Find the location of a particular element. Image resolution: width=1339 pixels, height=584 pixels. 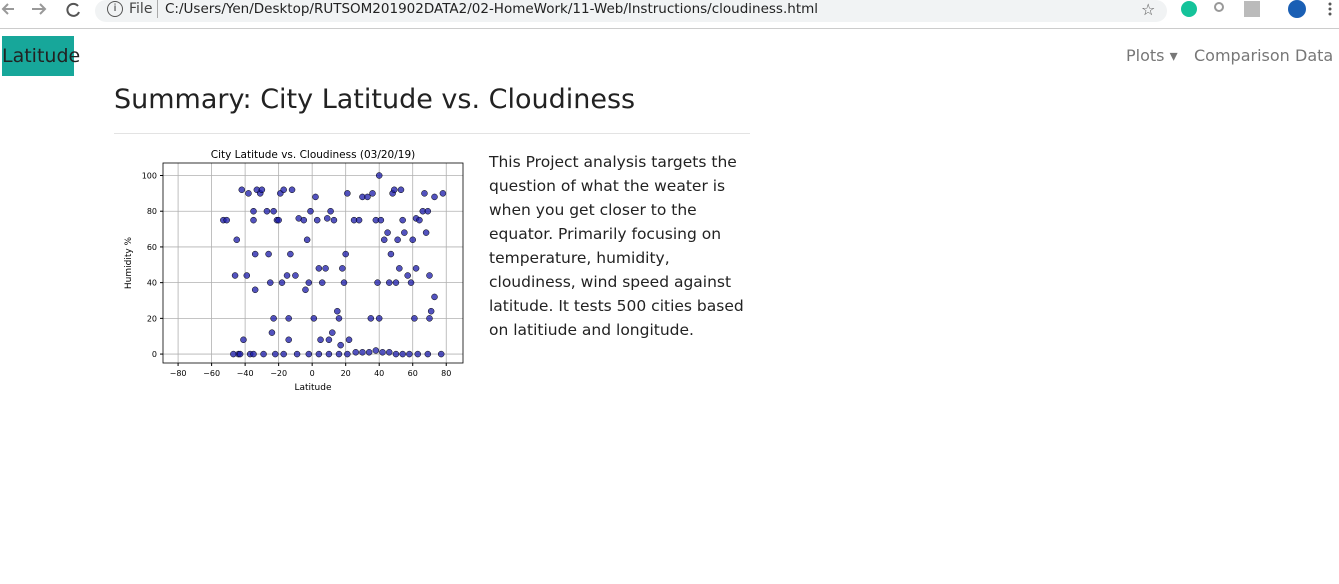

nav-link-text: Plots is located at coordinates (1145, 55).